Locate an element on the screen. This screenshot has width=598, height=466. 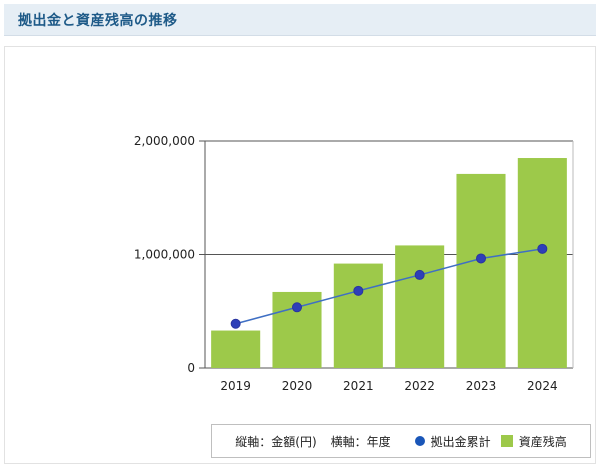
legend-horizontal-note: 横軸：年度 is located at coordinates (360, 441).